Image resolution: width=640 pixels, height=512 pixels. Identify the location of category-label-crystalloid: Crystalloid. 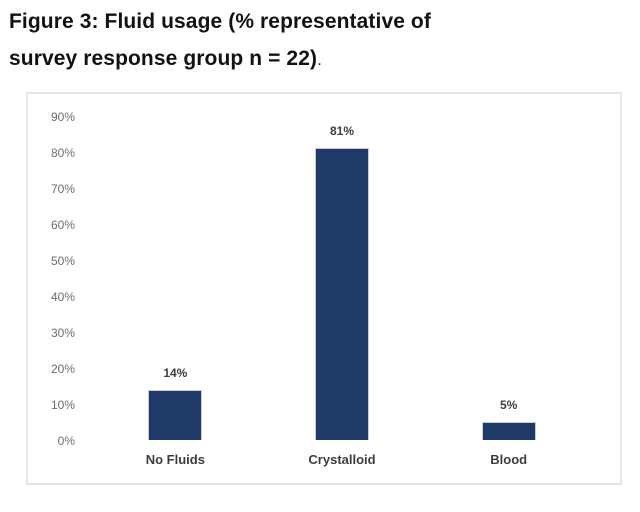
(342, 459).